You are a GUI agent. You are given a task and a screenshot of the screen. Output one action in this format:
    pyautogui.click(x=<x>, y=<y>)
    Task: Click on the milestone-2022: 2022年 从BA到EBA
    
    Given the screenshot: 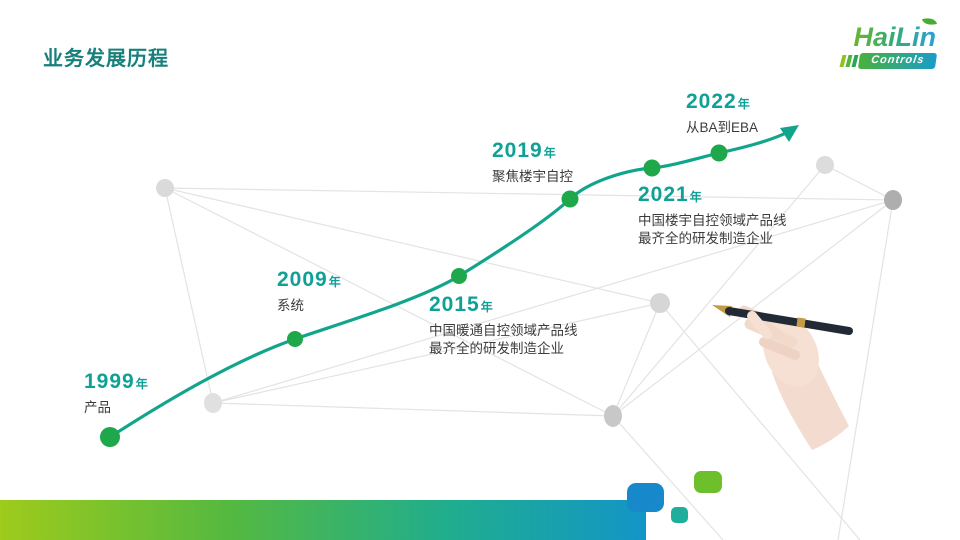 What is the action you would take?
    pyautogui.click(x=722, y=114)
    